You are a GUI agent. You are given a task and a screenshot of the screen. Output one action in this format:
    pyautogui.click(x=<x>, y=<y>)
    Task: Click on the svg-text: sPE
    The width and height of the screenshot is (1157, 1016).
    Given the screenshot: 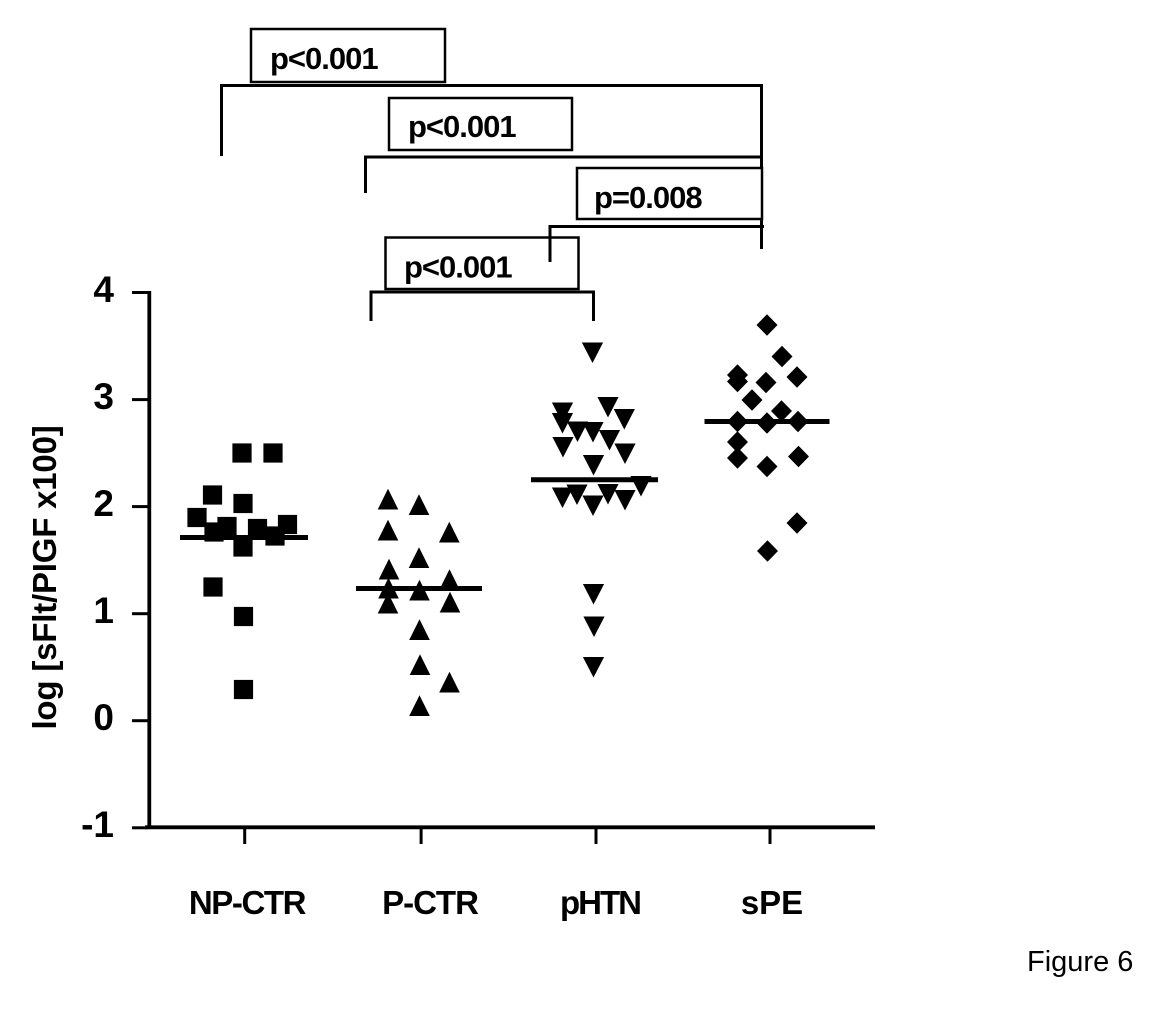 What is the action you would take?
    pyautogui.click(x=772, y=902)
    